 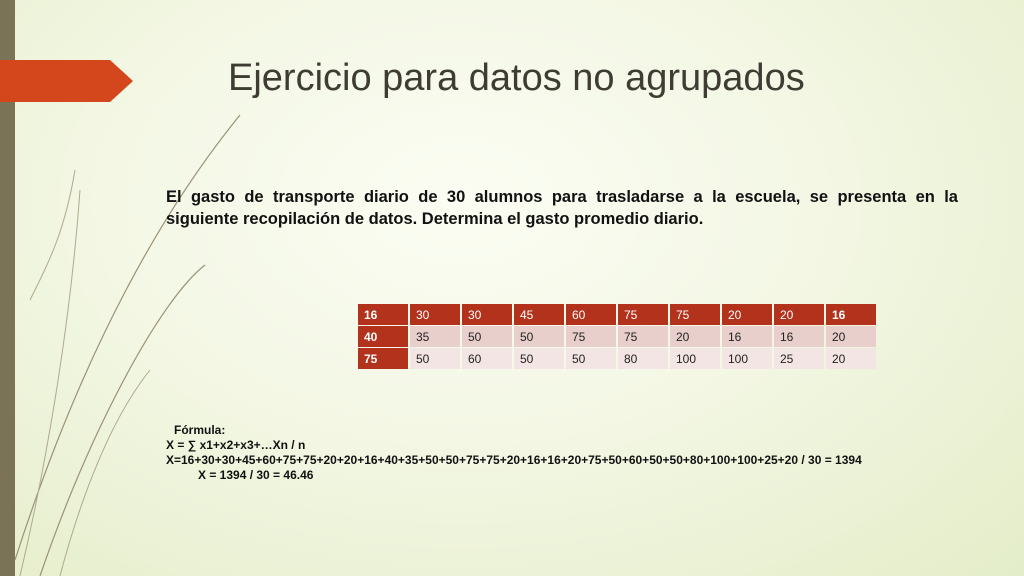 I want to click on table-row: 40 35 50 50 75 75 20 16 16 20, so click(x=617, y=336).